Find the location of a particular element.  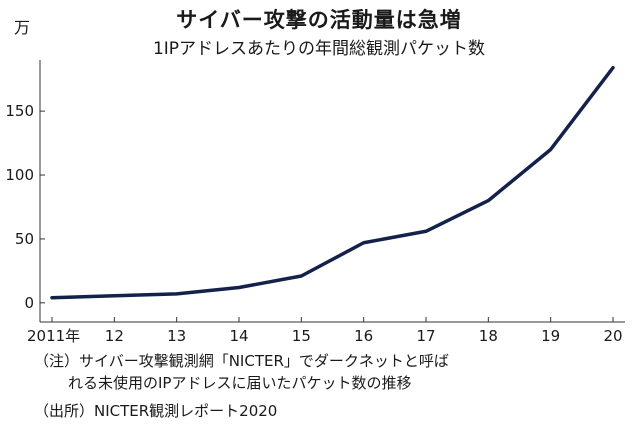

y-tick-label: 0 is located at coordinates (29, 303).